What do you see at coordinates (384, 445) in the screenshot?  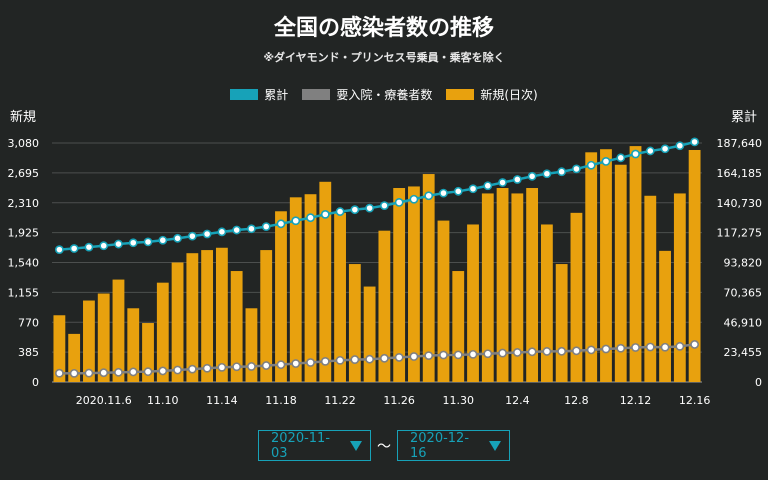 I see `date-range-controls: 2020-11-03 ～ 2020-12-16` at bounding box center [384, 445].